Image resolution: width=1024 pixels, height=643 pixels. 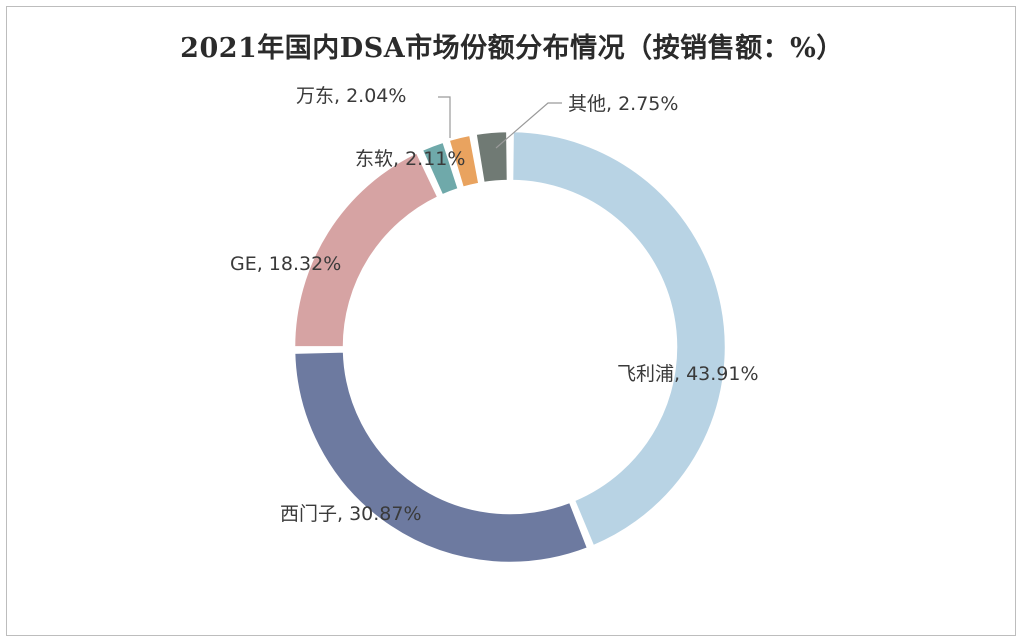 What do you see at coordinates (444, 117) in the screenshot?
I see `leader-line-万东` at bounding box center [444, 117].